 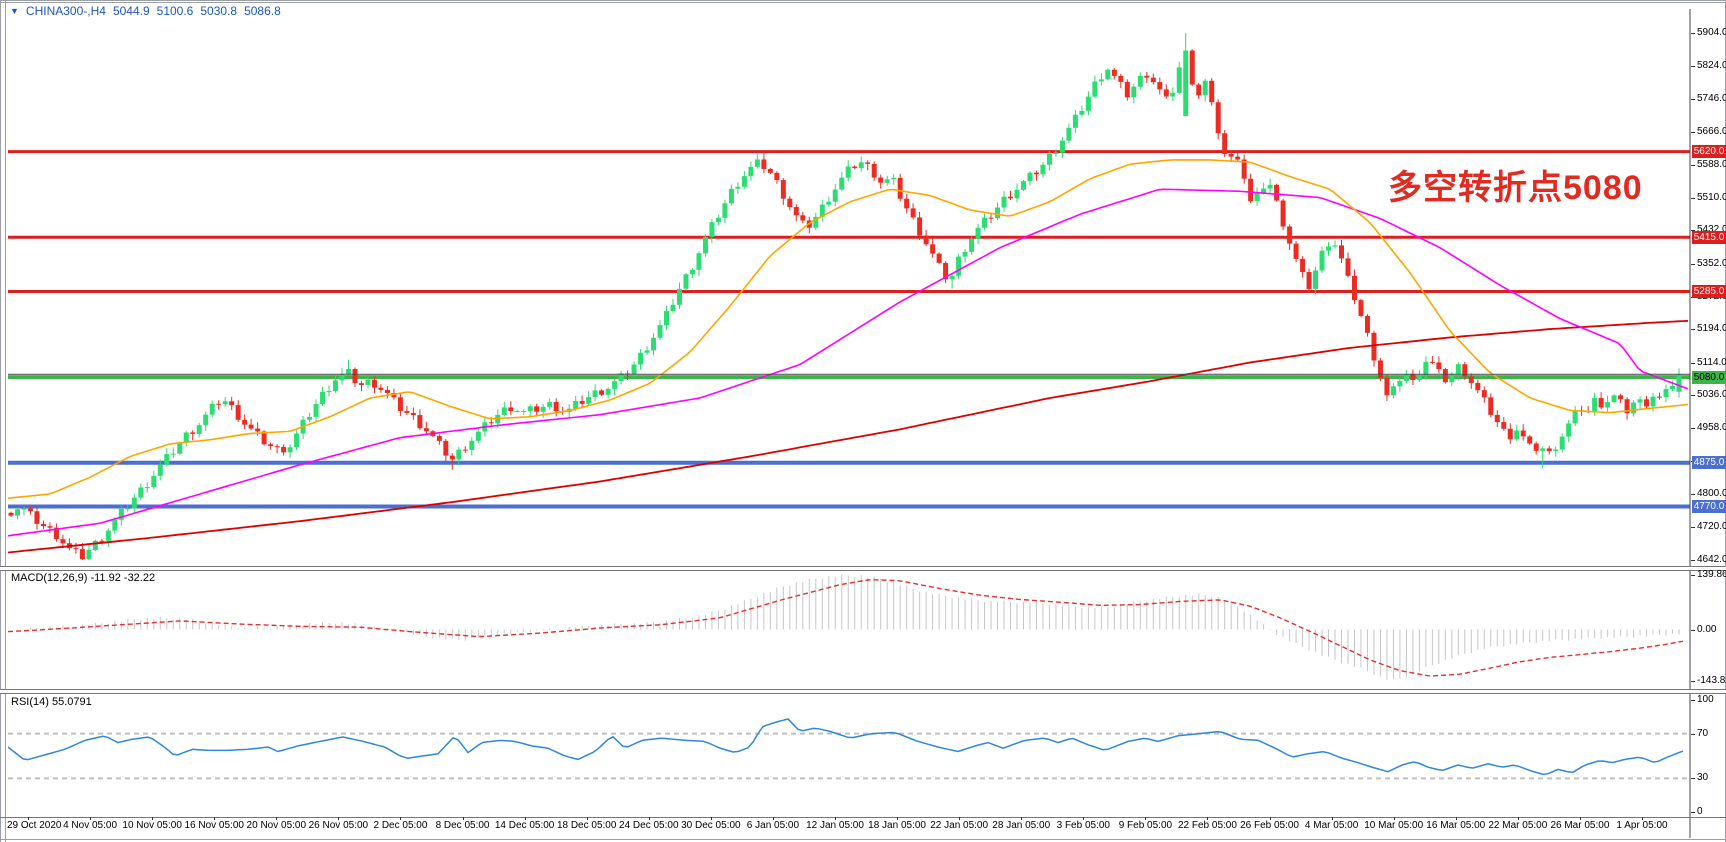 What do you see at coordinates (1693, 734) in the screenshot?
I see `rsi-tick-mark` at bounding box center [1693, 734].